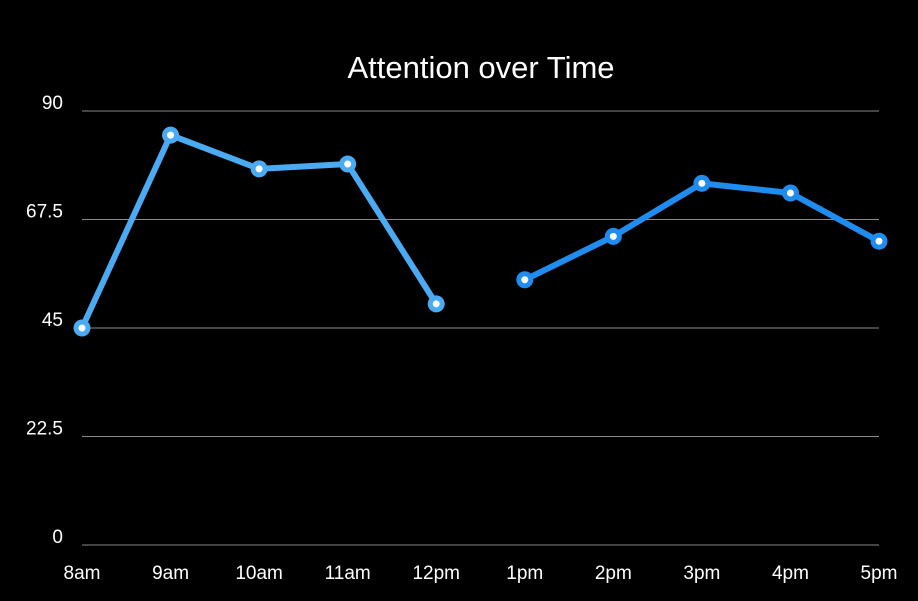 Image resolution: width=918 pixels, height=601 pixels. I want to click on x-axis-ticks: 8am 9am 10am 11am 12pm 1pm 2pm 3pm 4pm 5pm, so click(481, 573).